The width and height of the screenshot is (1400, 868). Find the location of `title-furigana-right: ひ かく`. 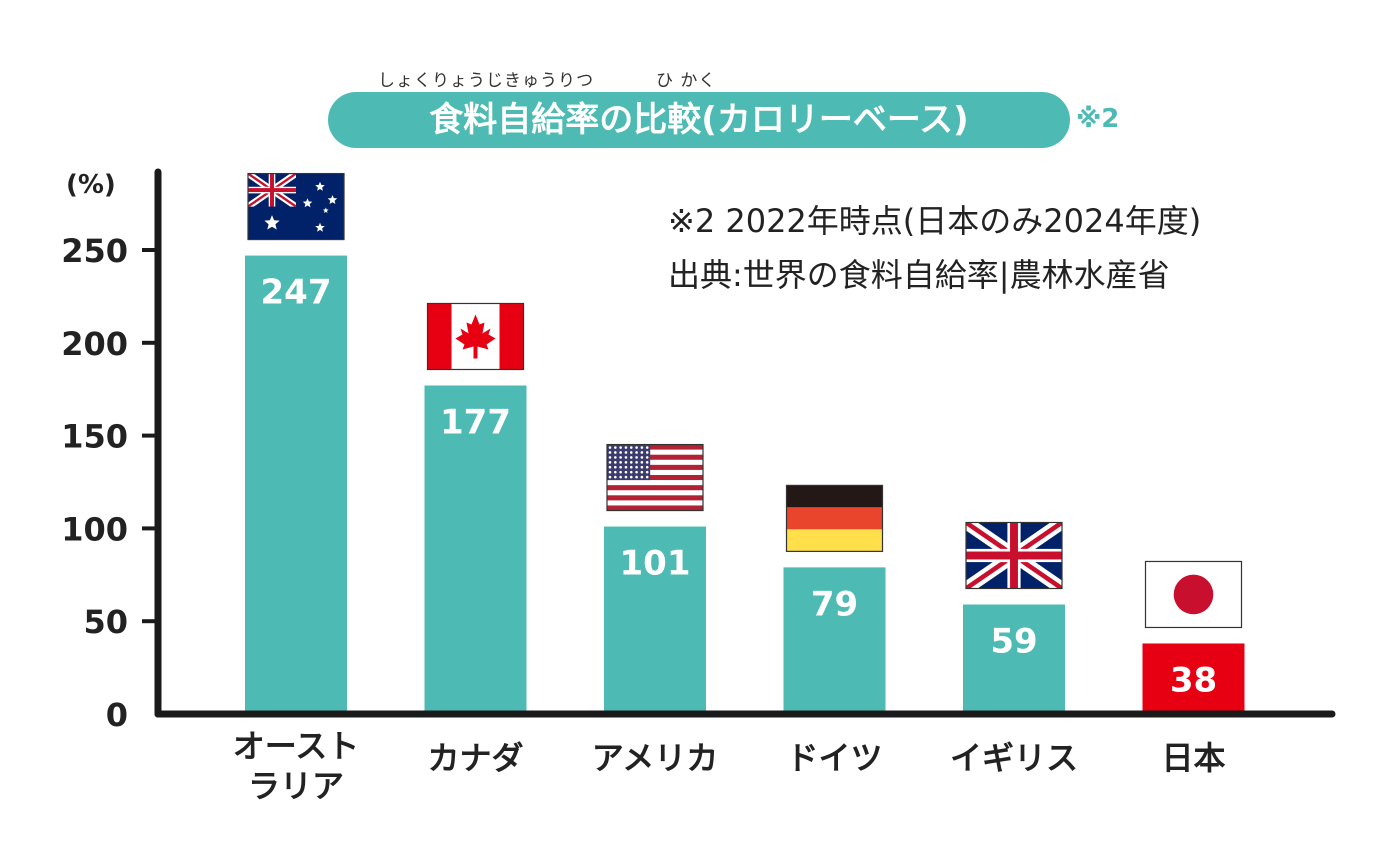

title-furigana-right: ひ かく is located at coordinates (686, 81).